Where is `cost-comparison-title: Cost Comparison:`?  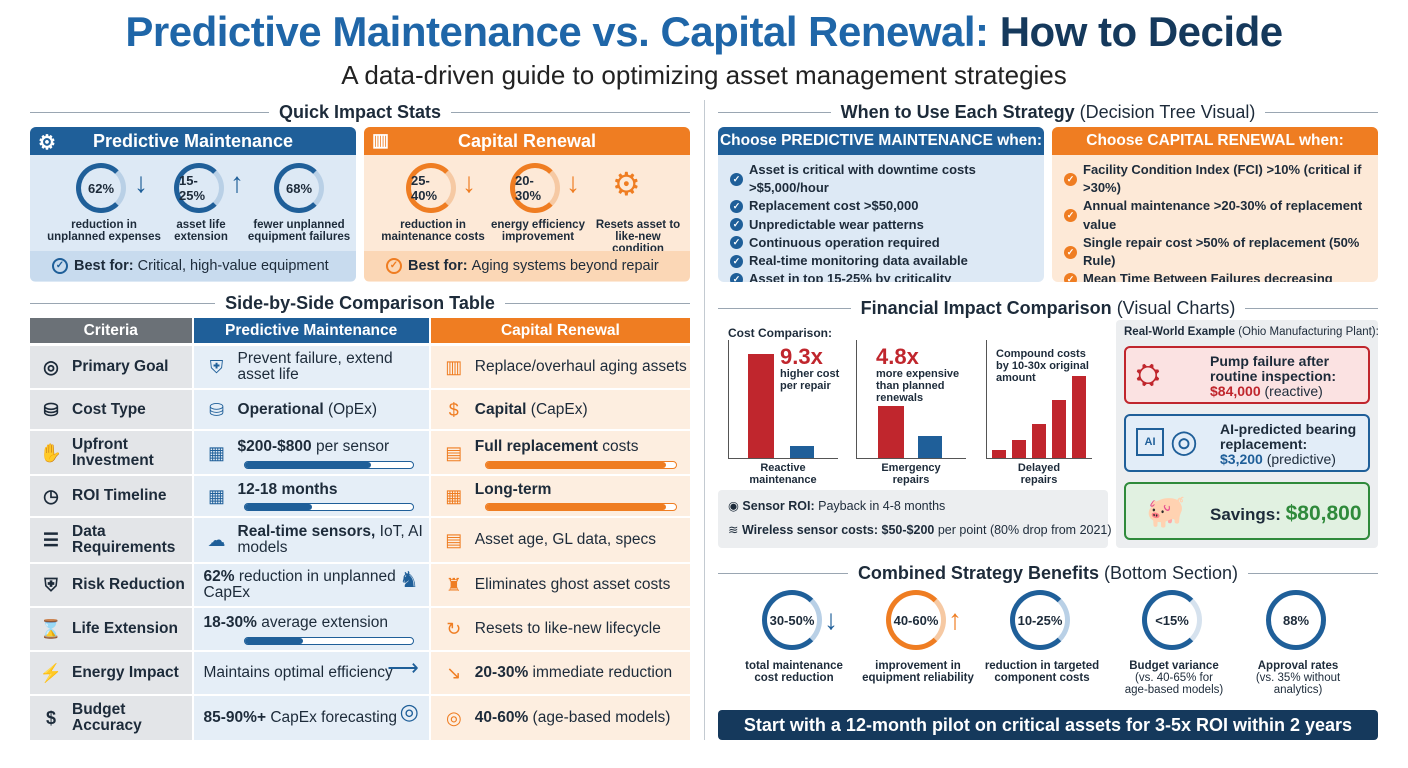
cost-comparison-title: Cost Comparison: is located at coordinates (780, 333).